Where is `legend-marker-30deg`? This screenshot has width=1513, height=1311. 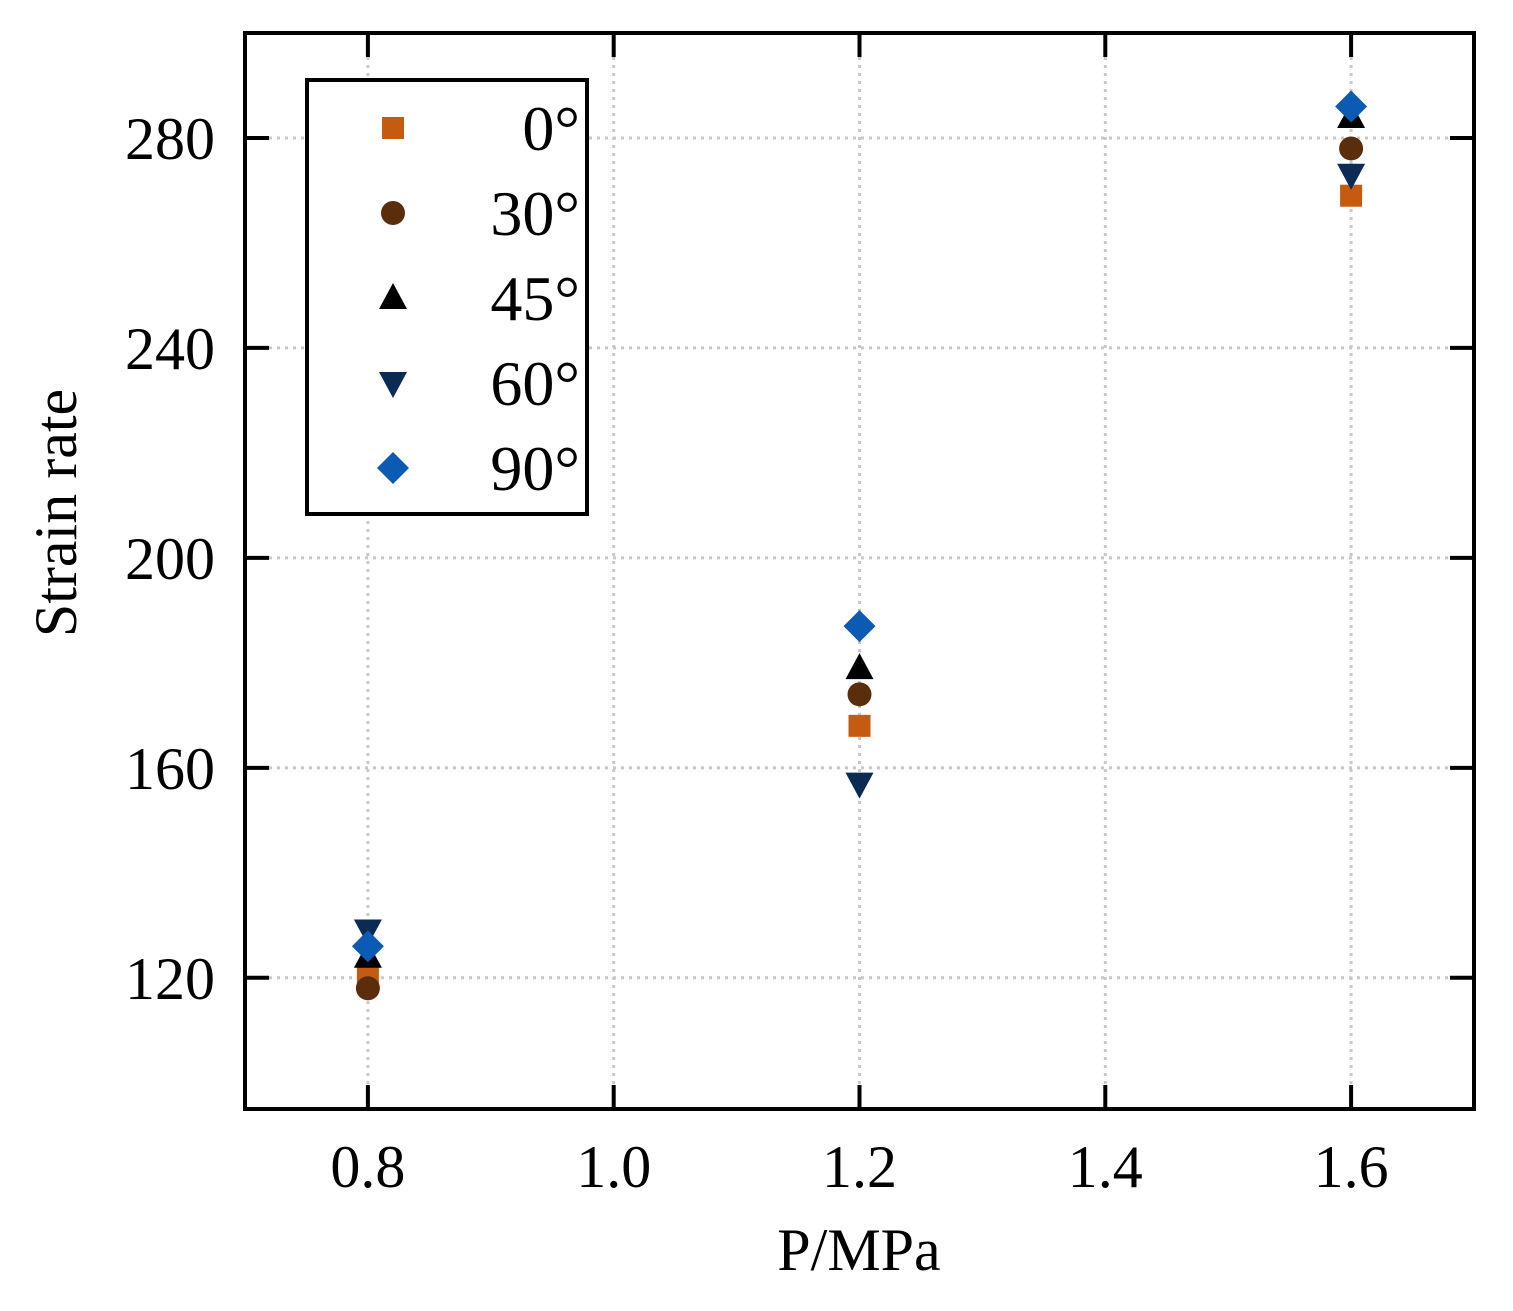 legend-marker-30deg is located at coordinates (393, 213).